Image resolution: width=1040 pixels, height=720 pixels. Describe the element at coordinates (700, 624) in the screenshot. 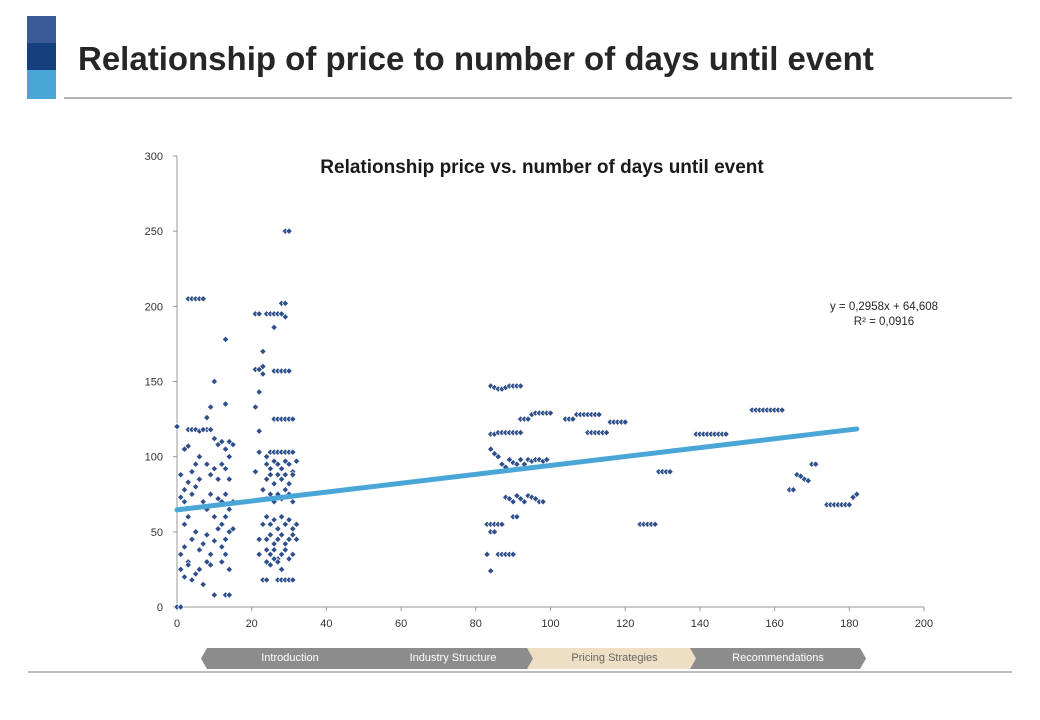

I see `x-tick-label: 140` at that location.